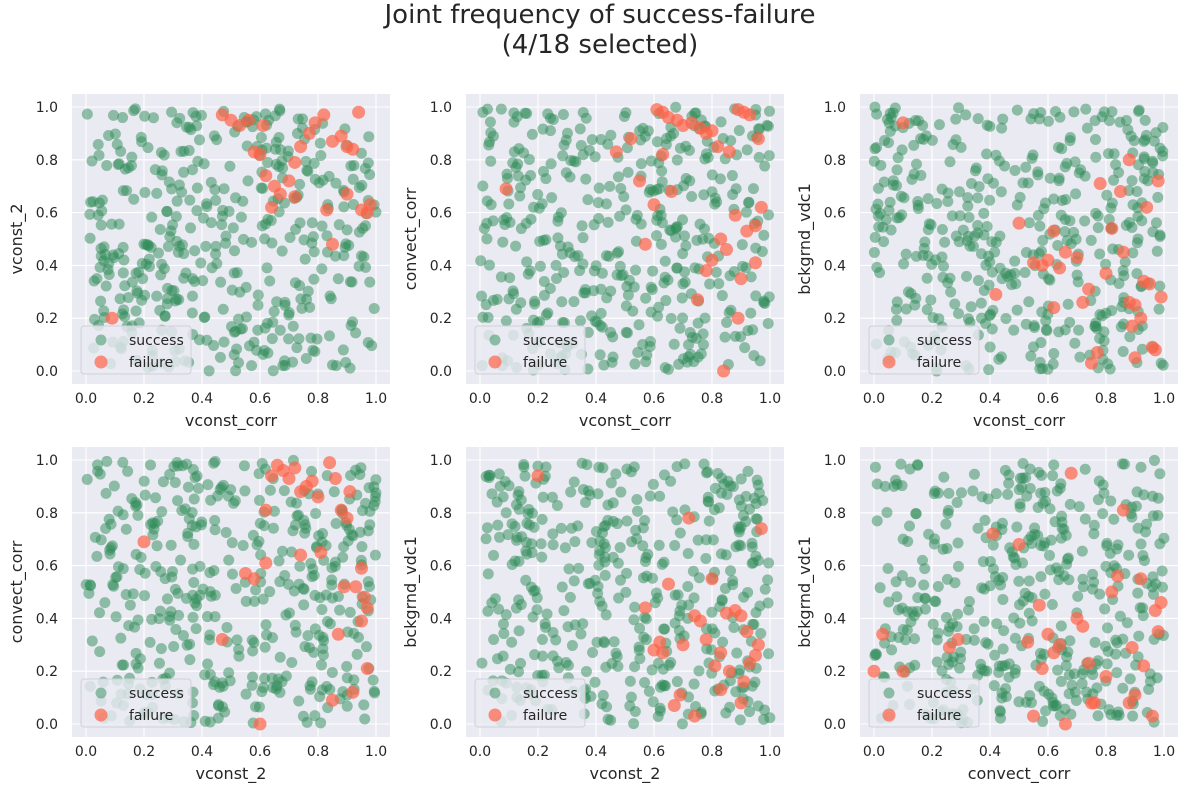 This screenshot has height=800, width=1200. What do you see at coordinates (231, 421) in the screenshot?
I see `x-axis-label: vconst_corr` at bounding box center [231, 421].